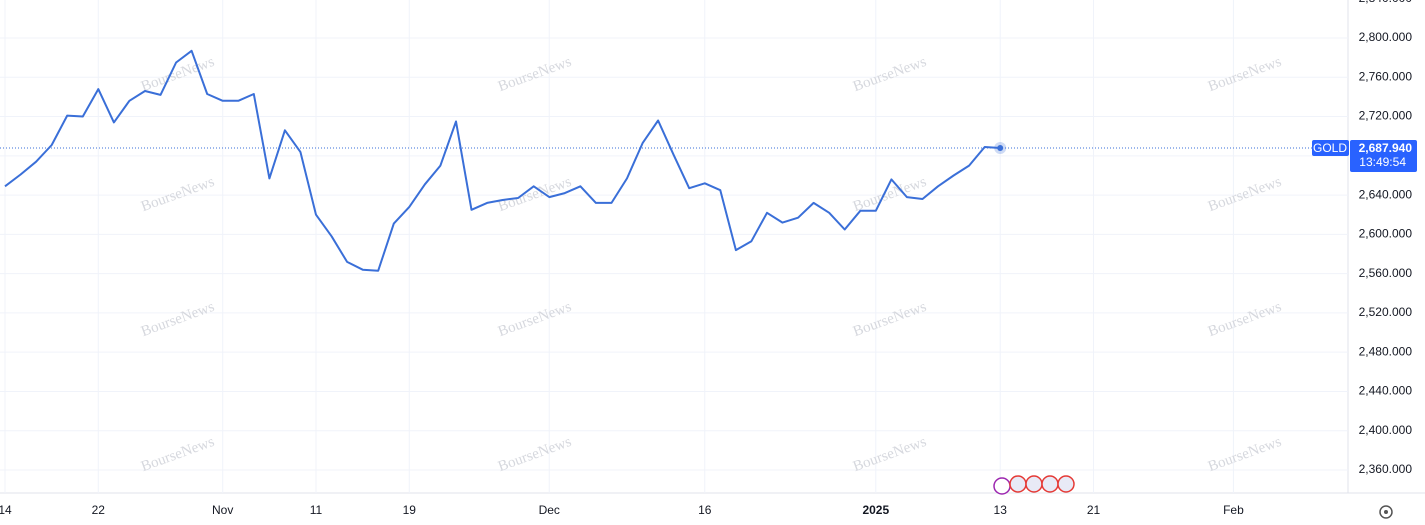  Describe the element at coordinates (1386, 351) in the screenshot. I see `y-tick-label: 2,480.000` at that location.